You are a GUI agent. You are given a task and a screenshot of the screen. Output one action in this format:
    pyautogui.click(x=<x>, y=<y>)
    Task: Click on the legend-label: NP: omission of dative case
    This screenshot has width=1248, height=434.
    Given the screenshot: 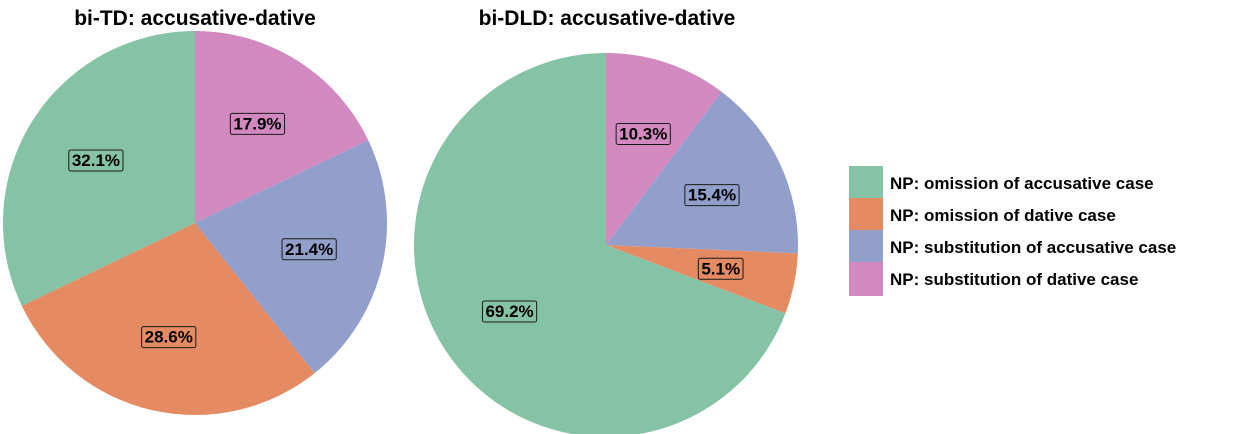 What is the action you would take?
    pyautogui.click(x=1003, y=215)
    